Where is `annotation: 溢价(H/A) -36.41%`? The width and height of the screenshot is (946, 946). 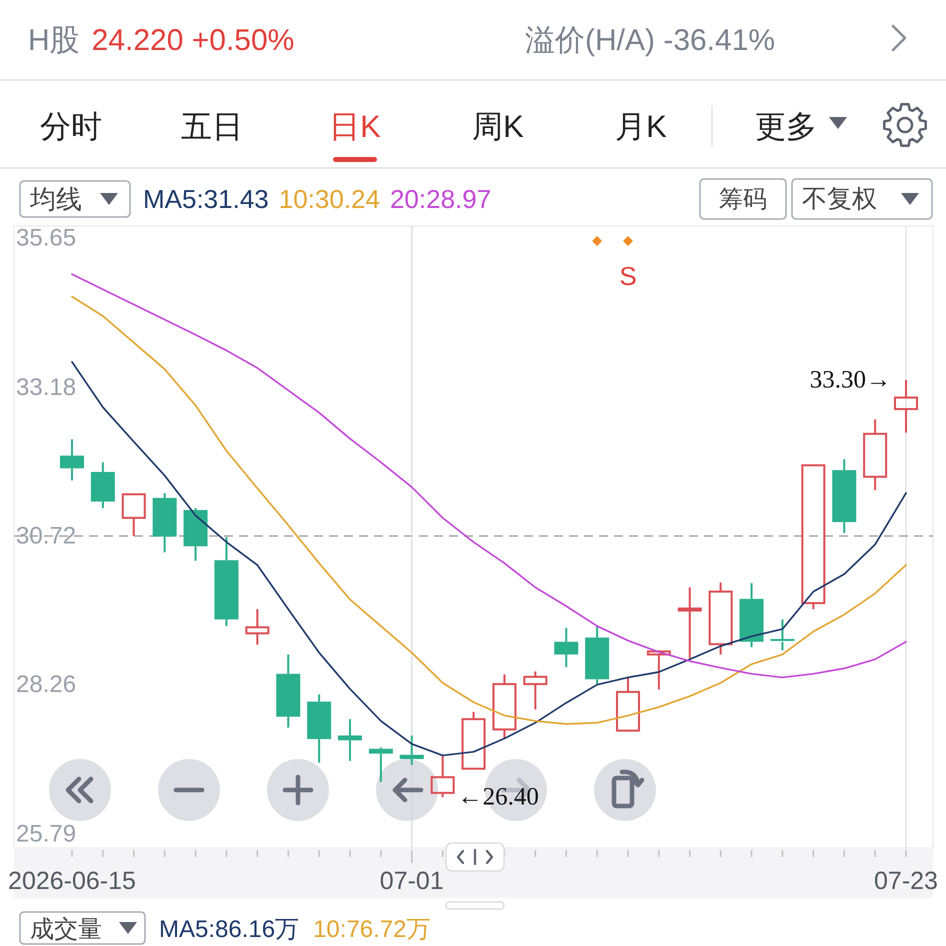
annotation: 溢价(H/A) -36.41% is located at coordinates (650, 40).